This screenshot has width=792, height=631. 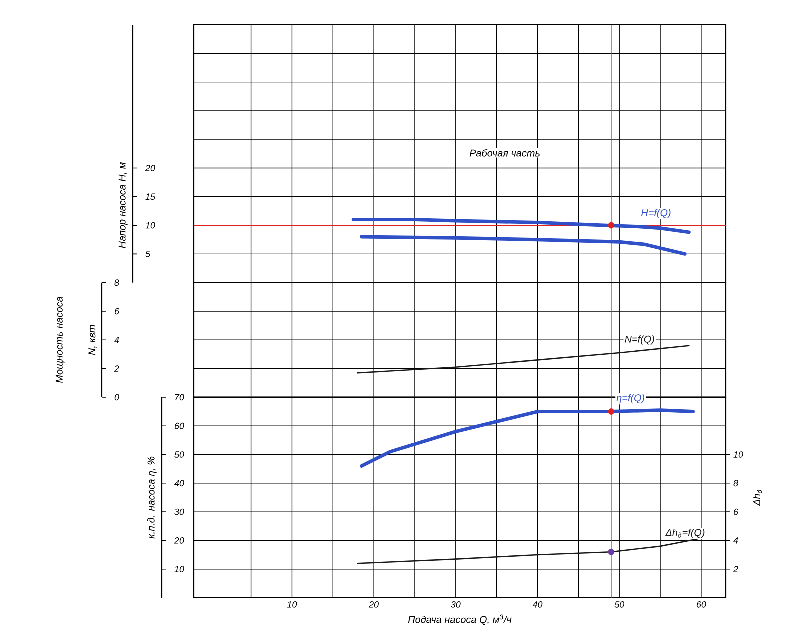 I want to click on y-tick-label: 70, so click(x=179, y=397).